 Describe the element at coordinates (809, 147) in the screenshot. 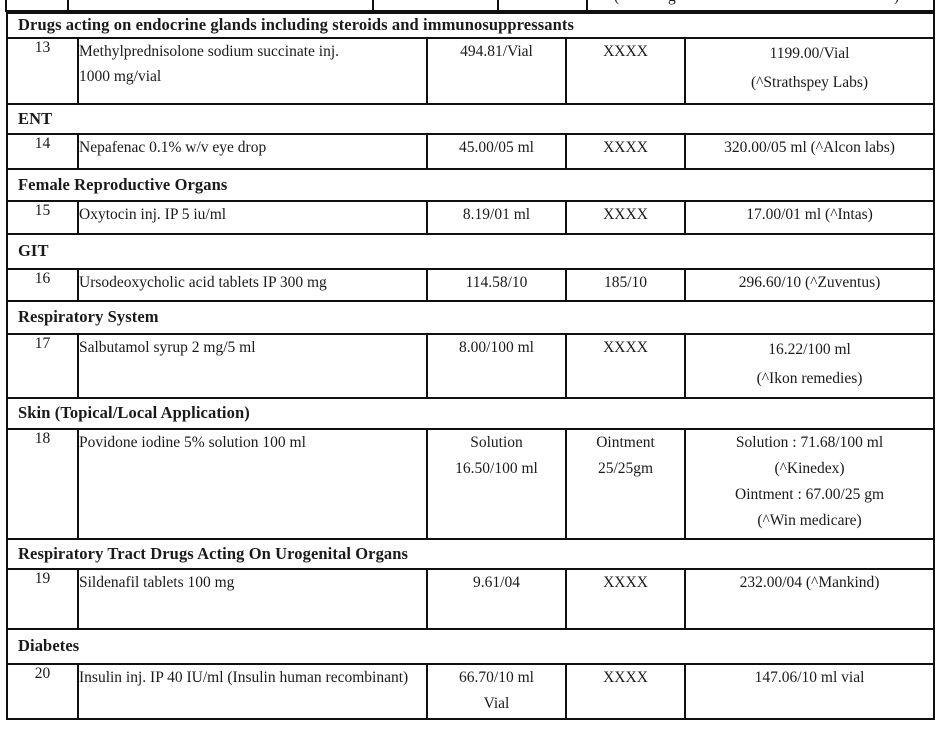

I see `cell-line: 320.00/05 ml (^Alcon labs)` at that location.